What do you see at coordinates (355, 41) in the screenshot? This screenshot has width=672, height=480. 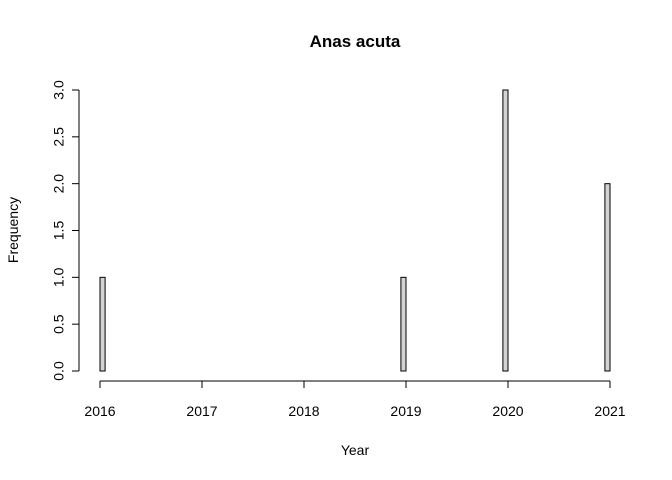 I see `chart-title: Anas acuta` at bounding box center [355, 41].